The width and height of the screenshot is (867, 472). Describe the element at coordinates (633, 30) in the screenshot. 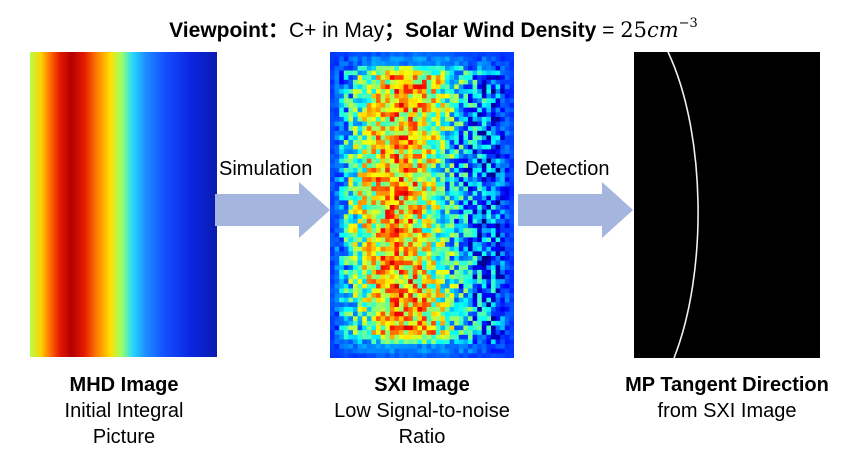

I see `density-value: 25` at that location.